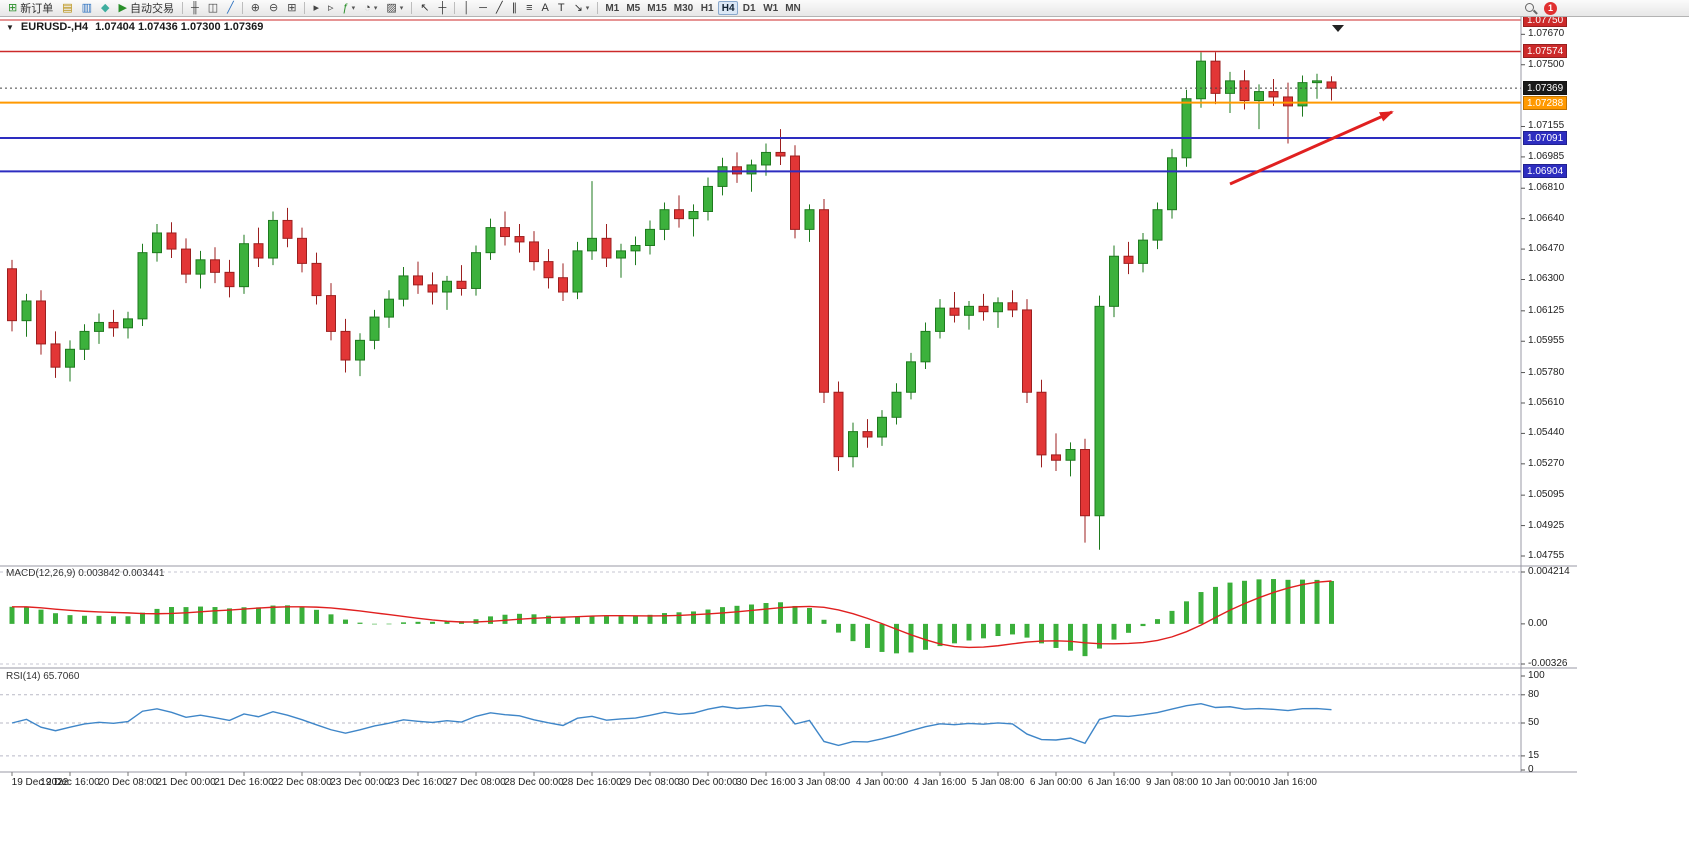 Image resolution: width=1689 pixels, height=859 pixels. Describe the element at coordinates (10, 27) in the screenshot. I see `chart-menu-triangle-icon: ▼` at that location.